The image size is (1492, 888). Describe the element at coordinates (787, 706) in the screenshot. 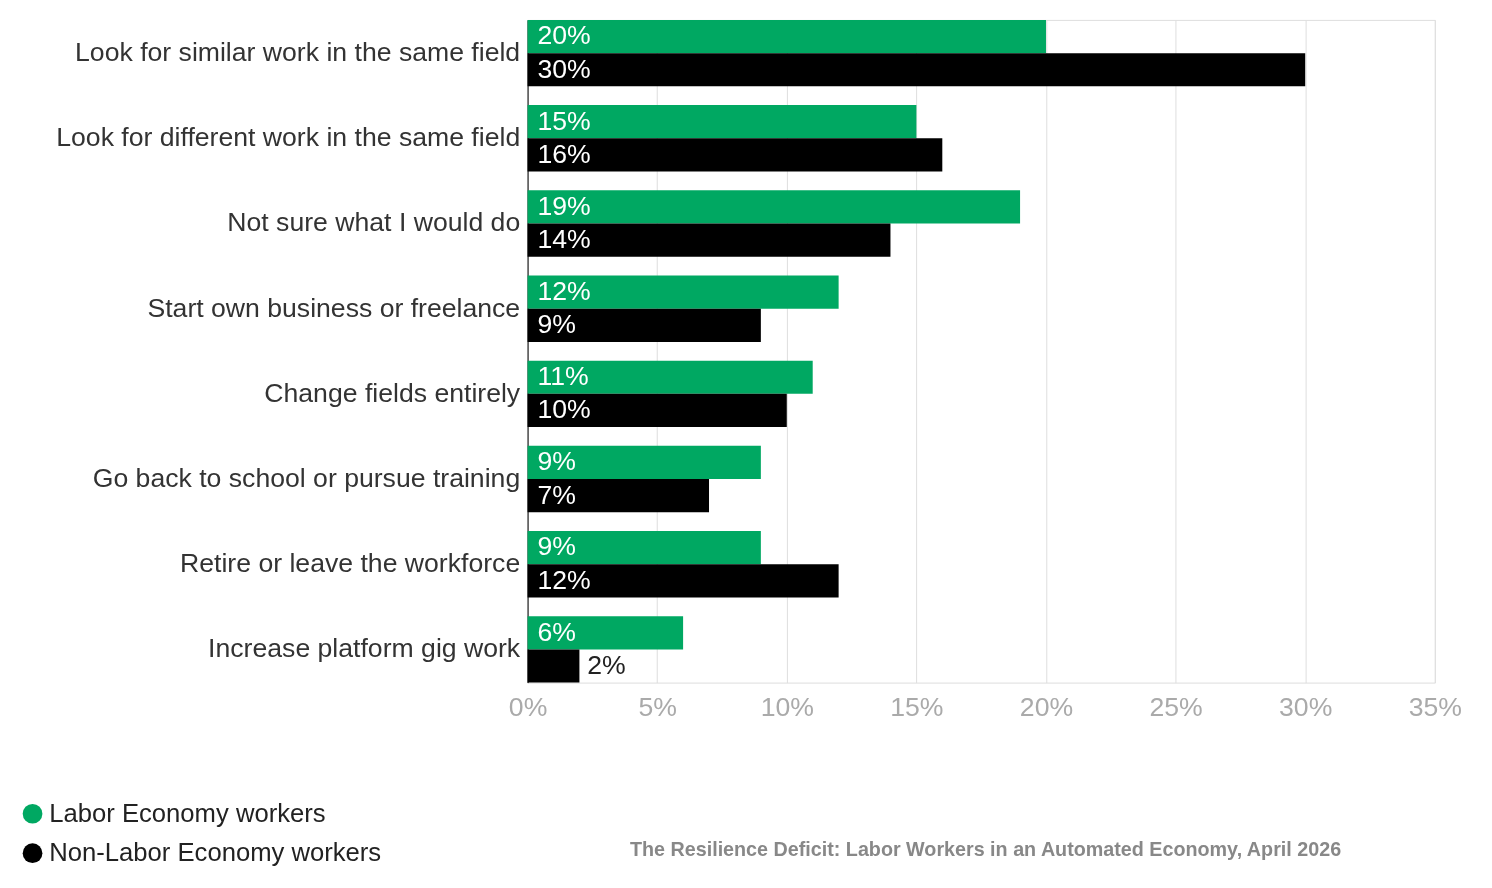

I see `x-tick-label: 10%` at that location.